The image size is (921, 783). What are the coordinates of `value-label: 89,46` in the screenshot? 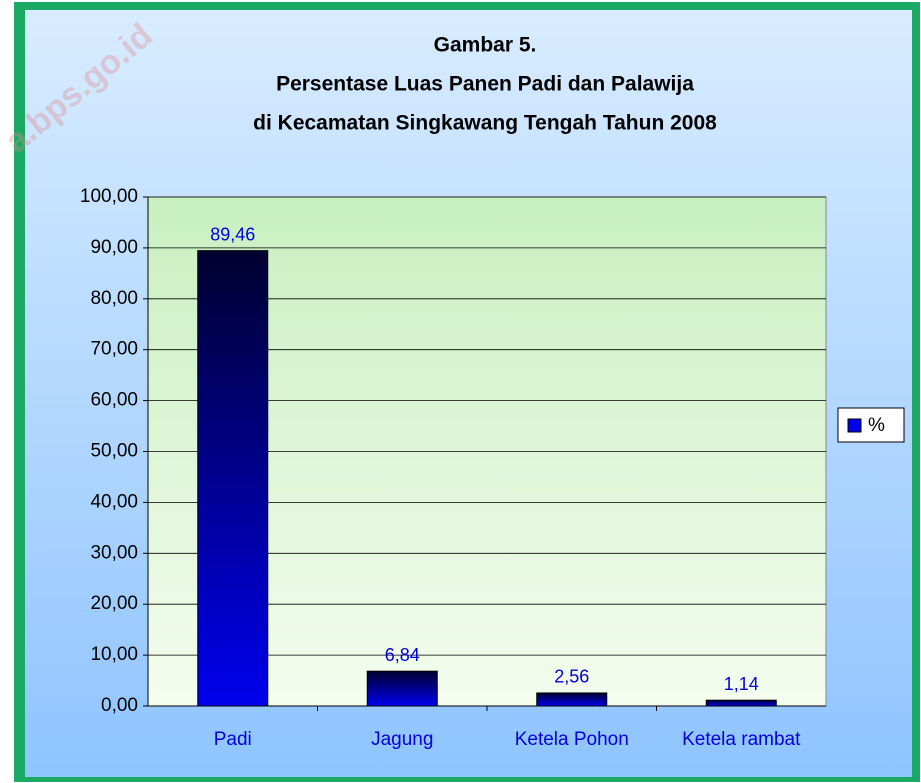 It's located at (232, 234).